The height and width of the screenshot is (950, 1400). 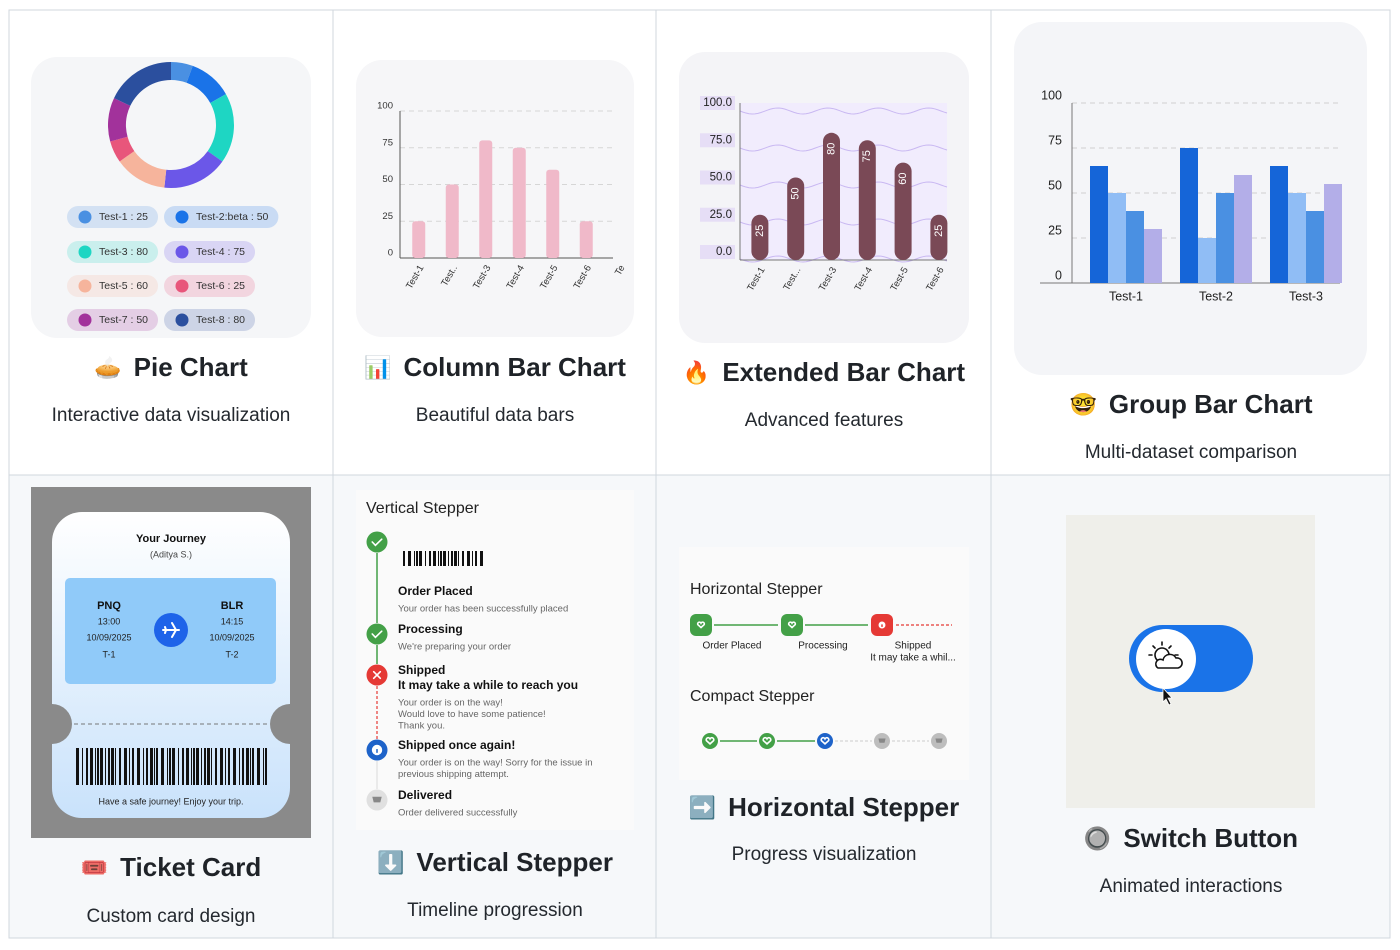 I want to click on knob-icon-cloud, so click(x=1168, y=661).